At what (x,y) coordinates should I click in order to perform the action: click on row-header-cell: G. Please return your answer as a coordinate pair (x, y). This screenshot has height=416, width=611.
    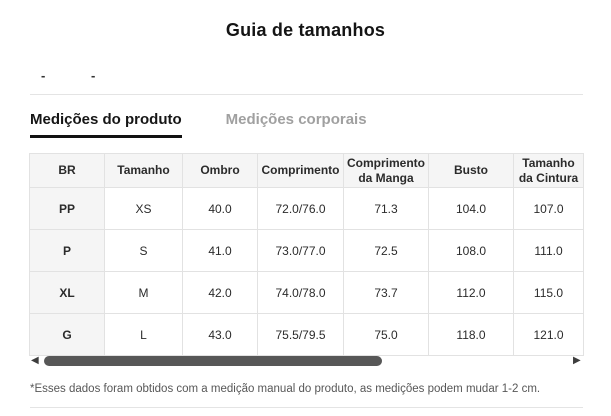
    Looking at the image, I should click on (67, 334).